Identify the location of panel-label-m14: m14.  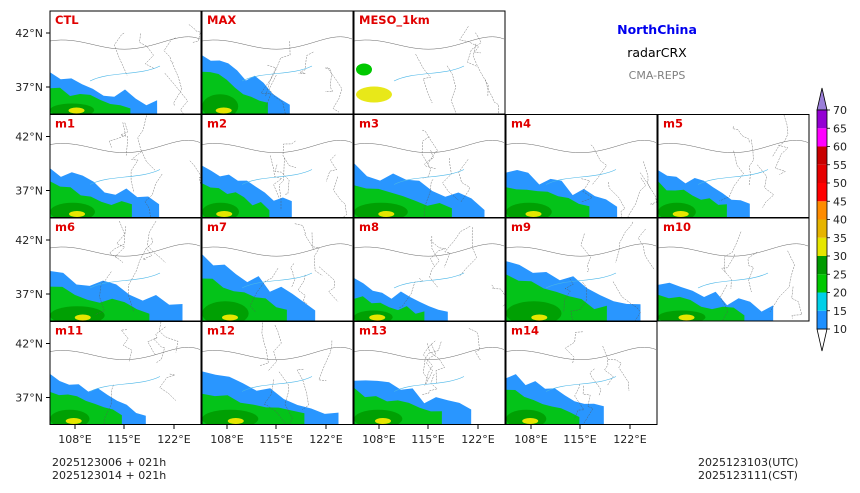
(525, 331).